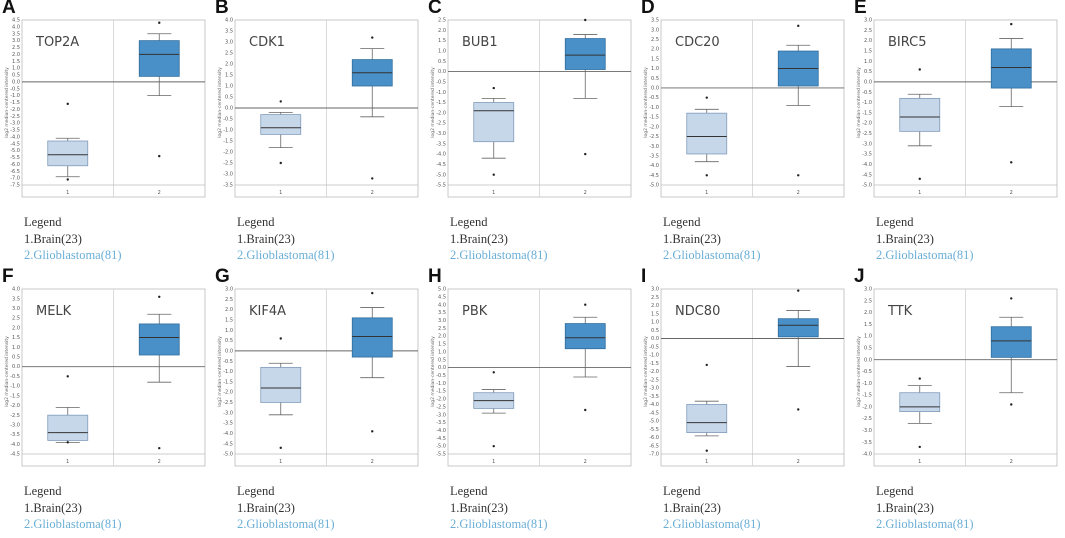  Describe the element at coordinates (868, 349) in the screenshot. I see `y-tick-label: 0.5` at that location.